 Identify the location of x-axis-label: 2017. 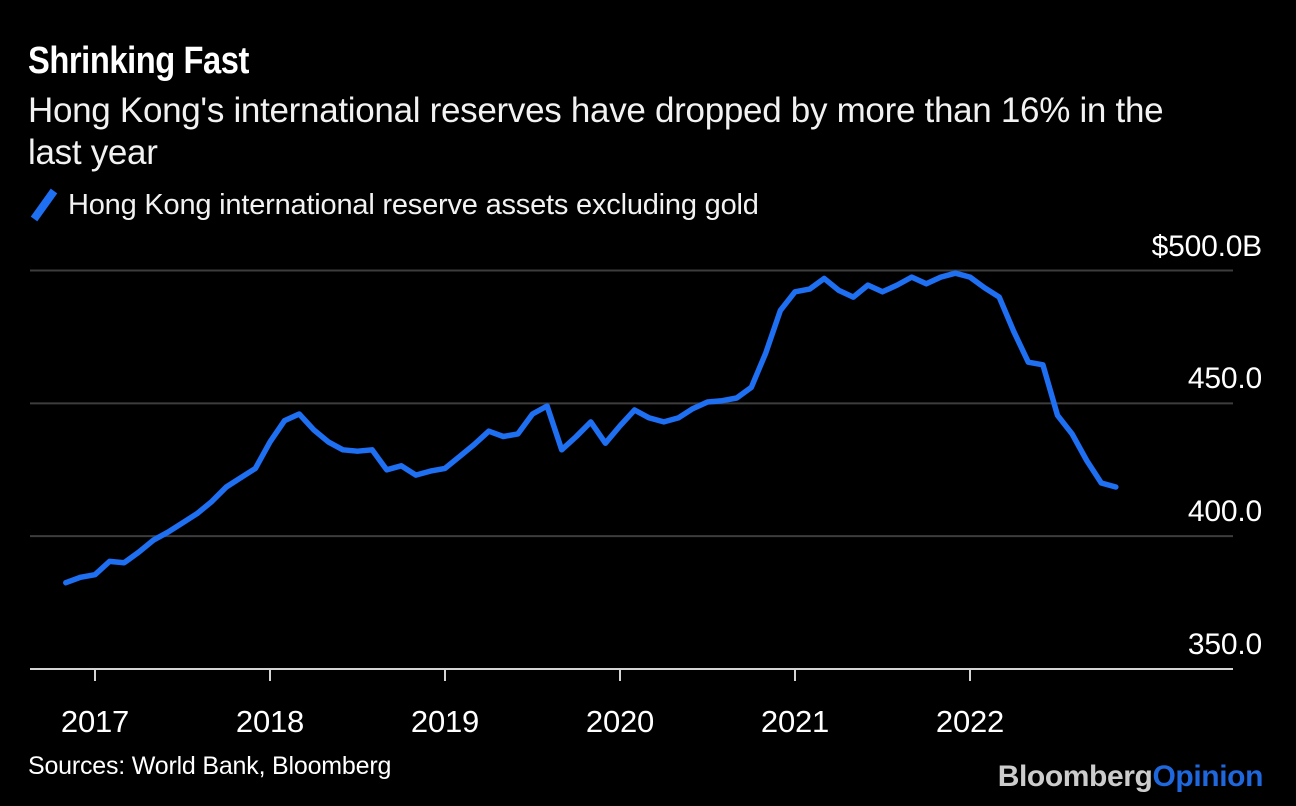
(95, 721).